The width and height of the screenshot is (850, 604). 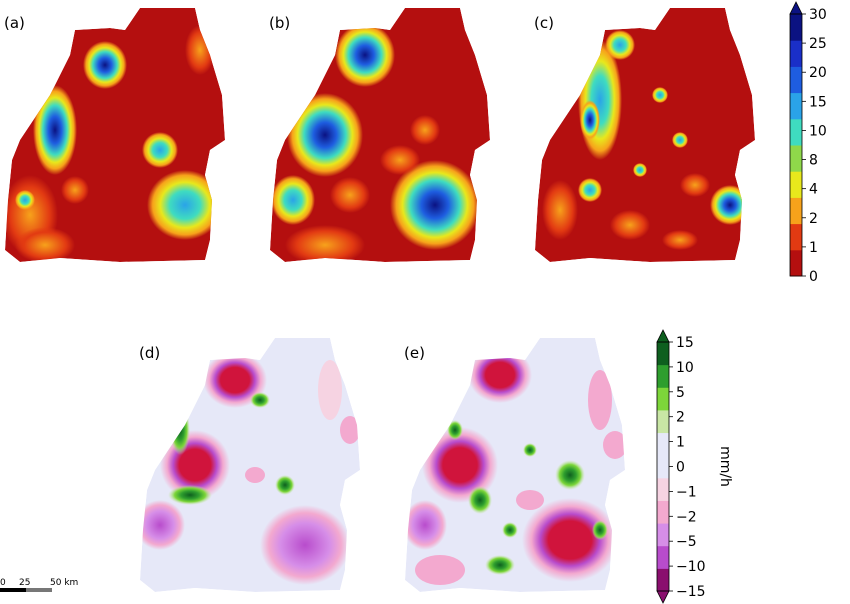 I want to click on map-panel-c: (c), so click(x=644, y=135).